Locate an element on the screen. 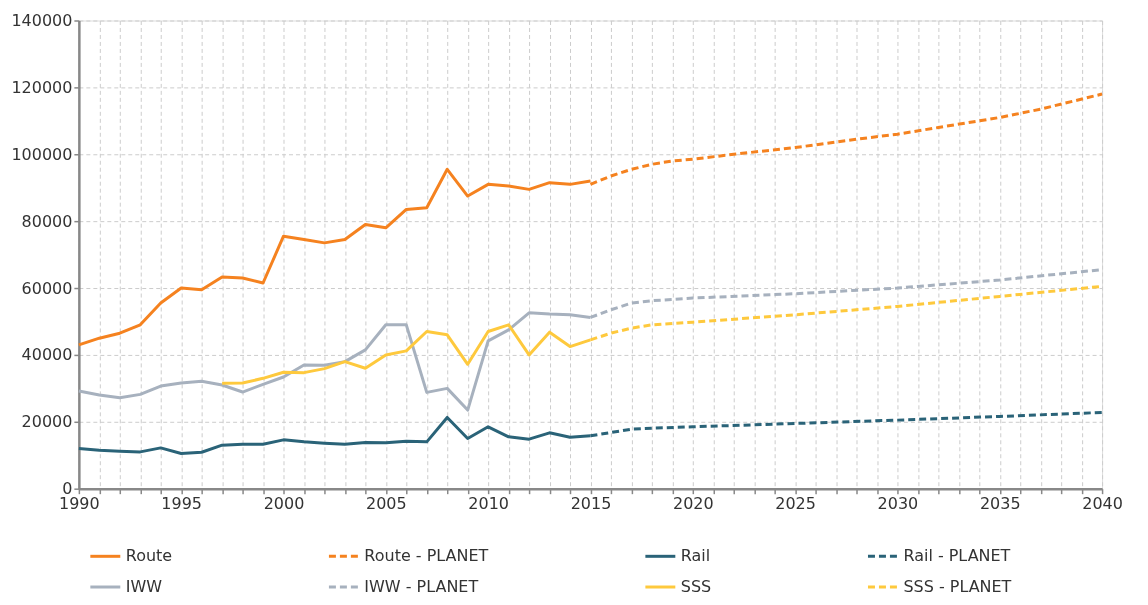  y-tick-label: 80000 is located at coordinates (47, 221).